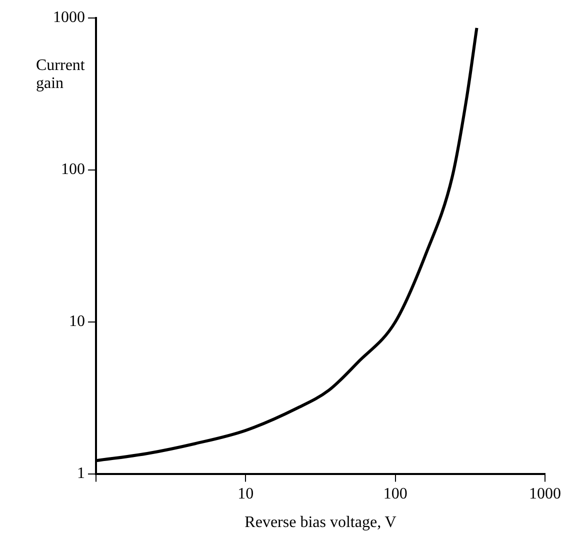 The image size is (569, 537). I want to click on x-tick-label: 10, so click(246, 494).